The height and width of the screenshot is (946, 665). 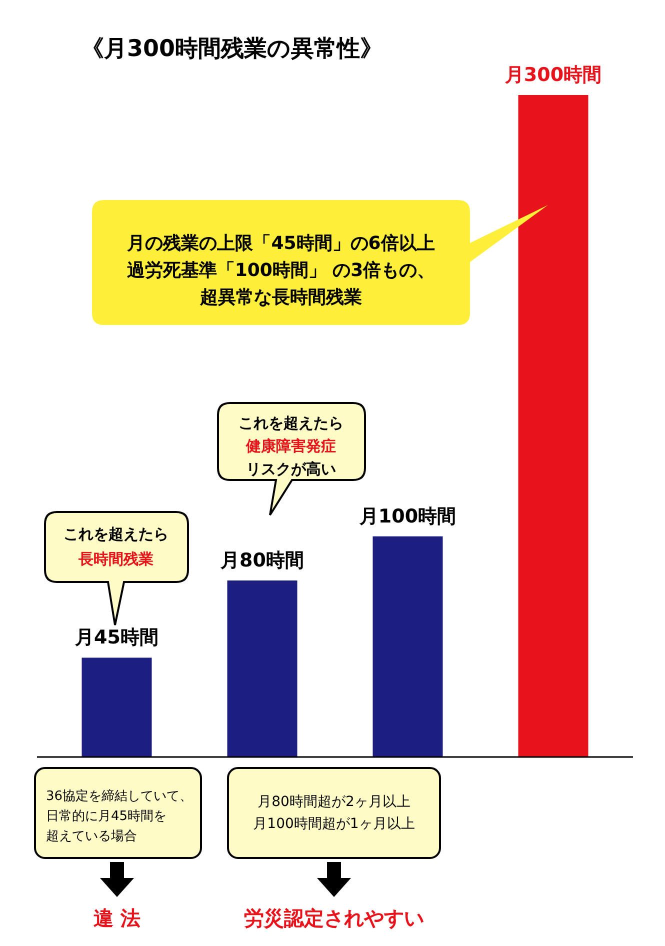 I want to click on annotation: 長時間残業, so click(x=116, y=559).